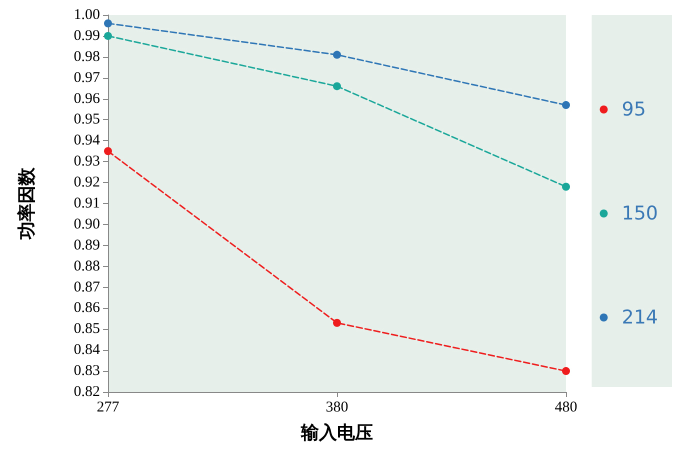 The width and height of the screenshot is (680, 455). Describe the element at coordinates (87, 140) in the screenshot. I see `y-tick-label: 0.94` at that location.